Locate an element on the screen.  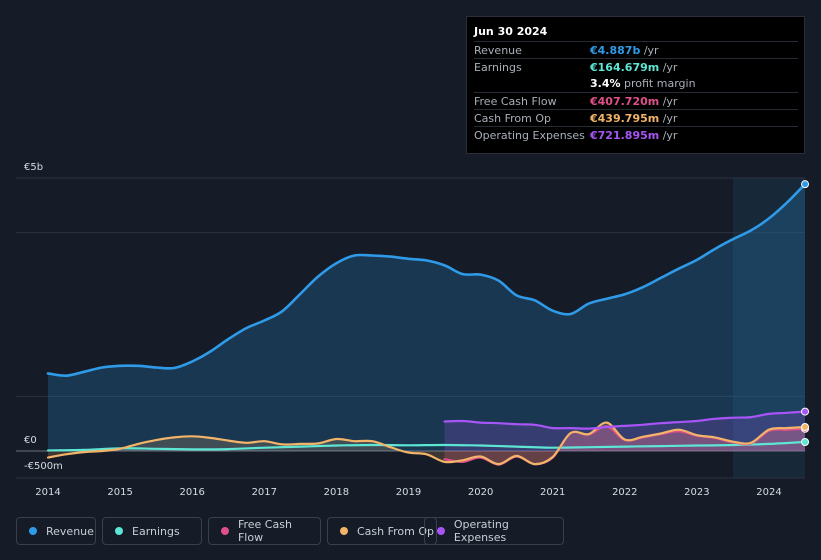
tooltip-label: Revenue is located at coordinates (498, 50).